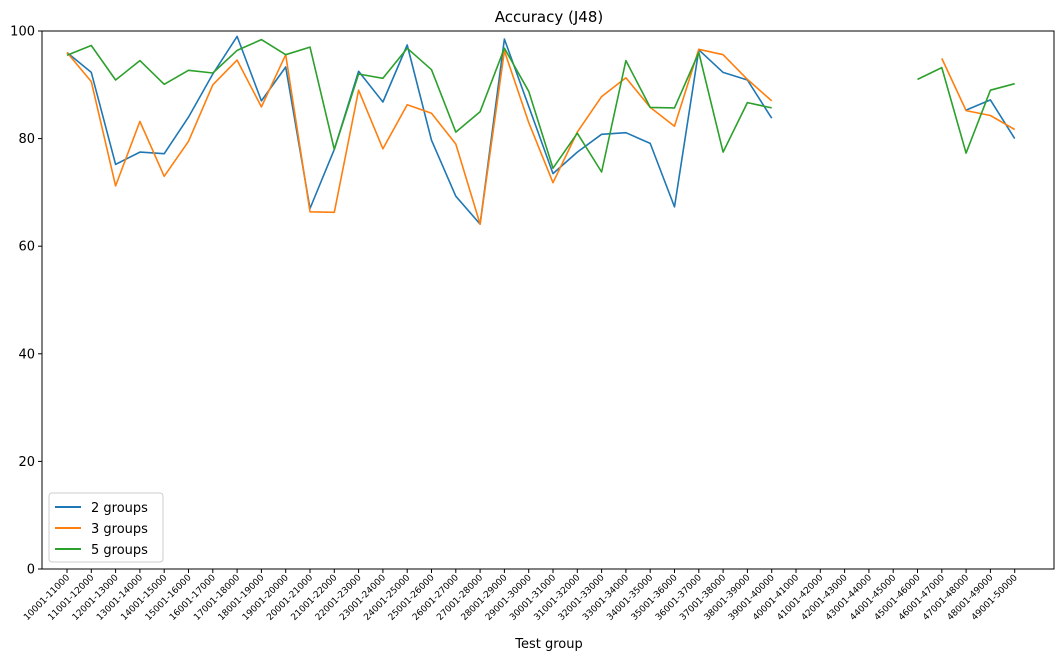  I want to click on legend: 2 groups 3 groups 5 groups, so click(106, 527).